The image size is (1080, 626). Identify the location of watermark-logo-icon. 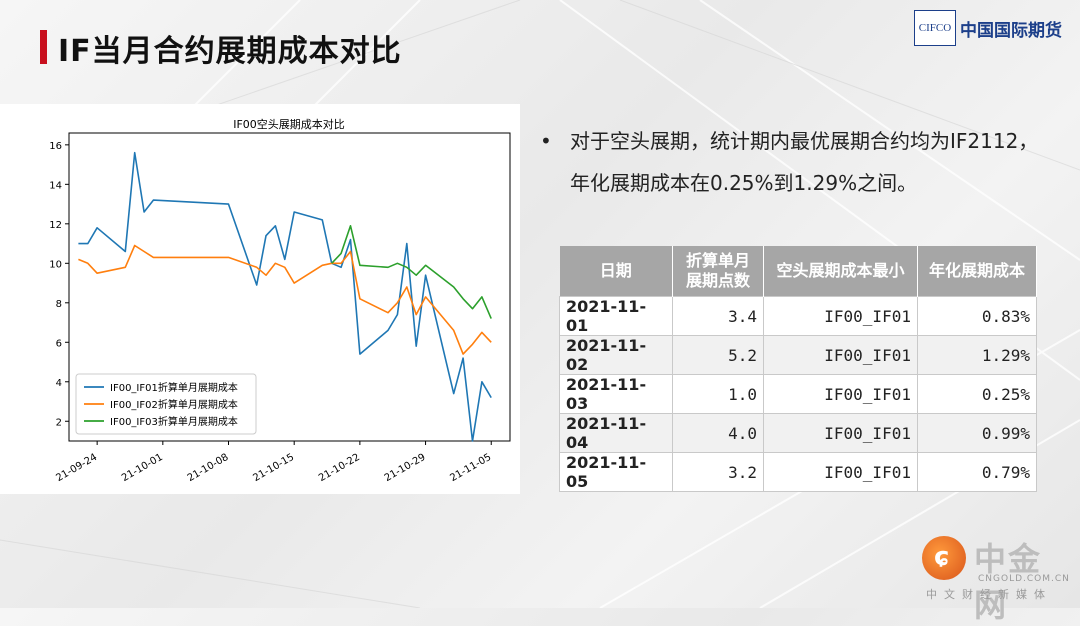
(944, 558).